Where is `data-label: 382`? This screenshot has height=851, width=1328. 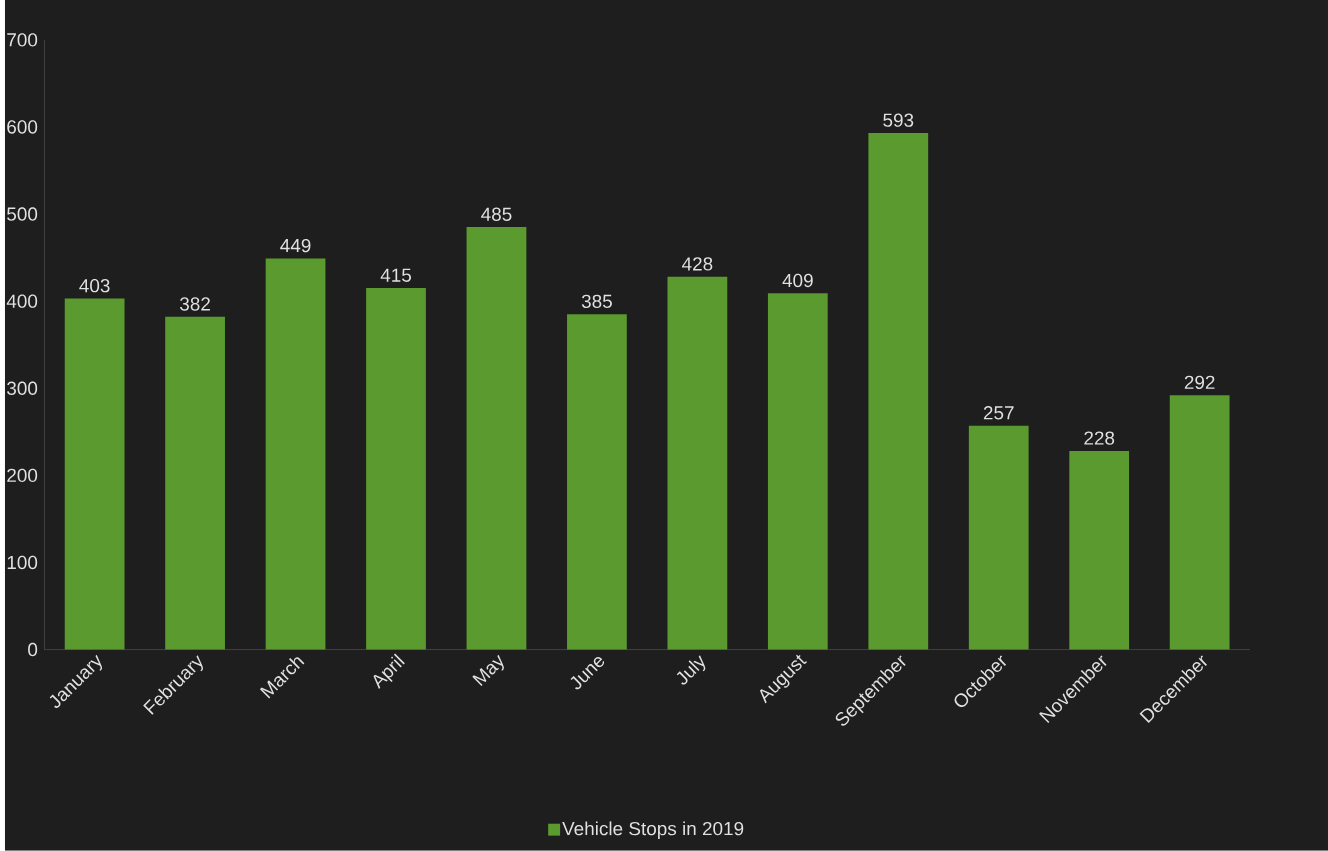
data-label: 382 is located at coordinates (195, 304).